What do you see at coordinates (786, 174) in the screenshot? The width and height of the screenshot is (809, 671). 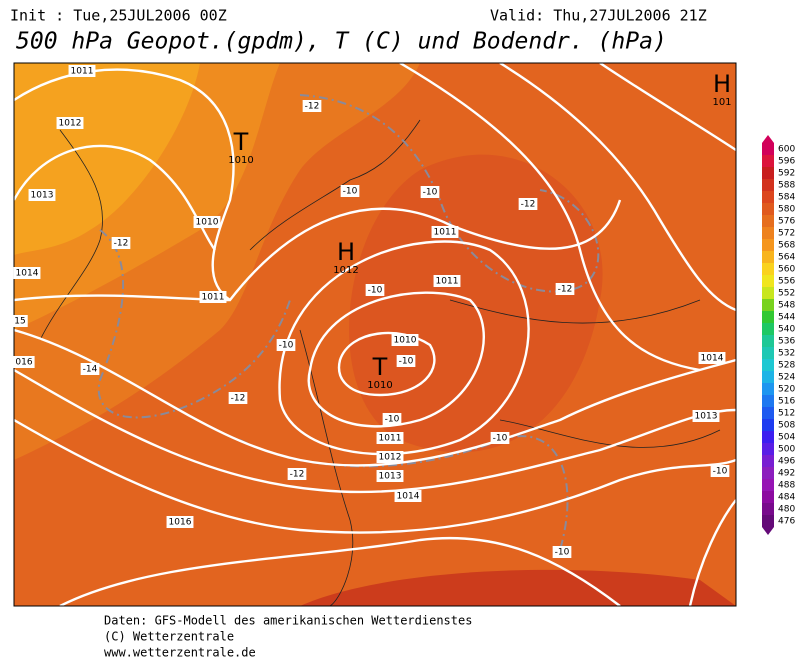 I see `legend-label: 592` at bounding box center [786, 174].